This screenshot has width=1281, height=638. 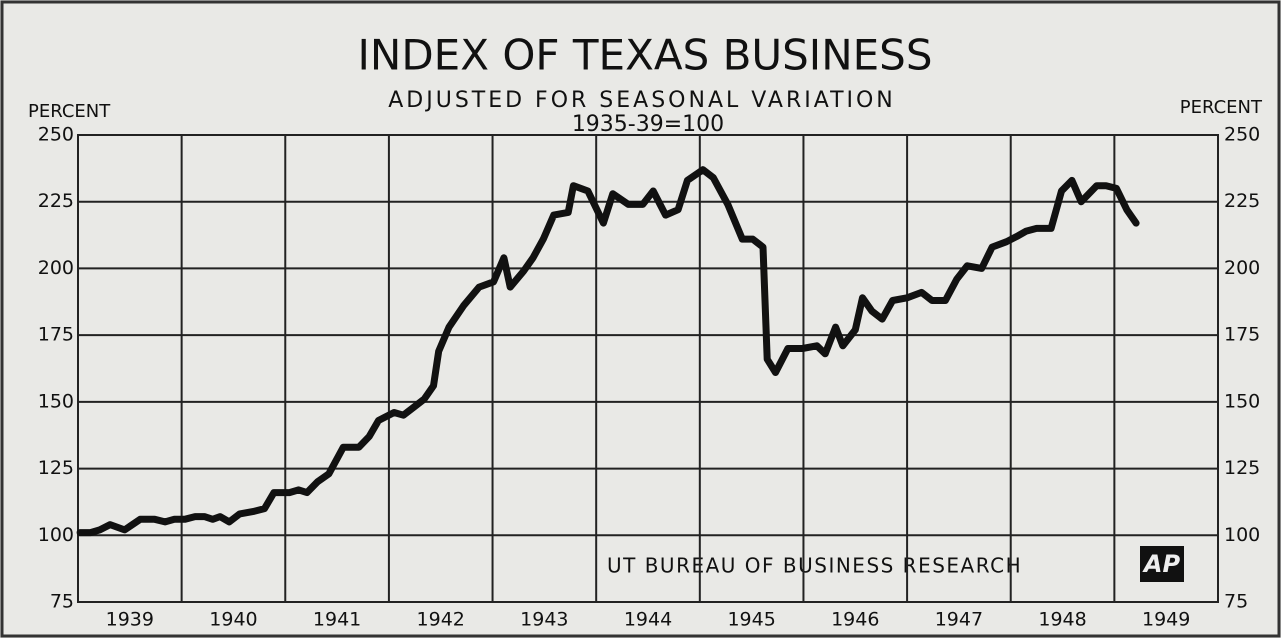 I want to click on x-tick-label: 1941, so click(x=337, y=620).